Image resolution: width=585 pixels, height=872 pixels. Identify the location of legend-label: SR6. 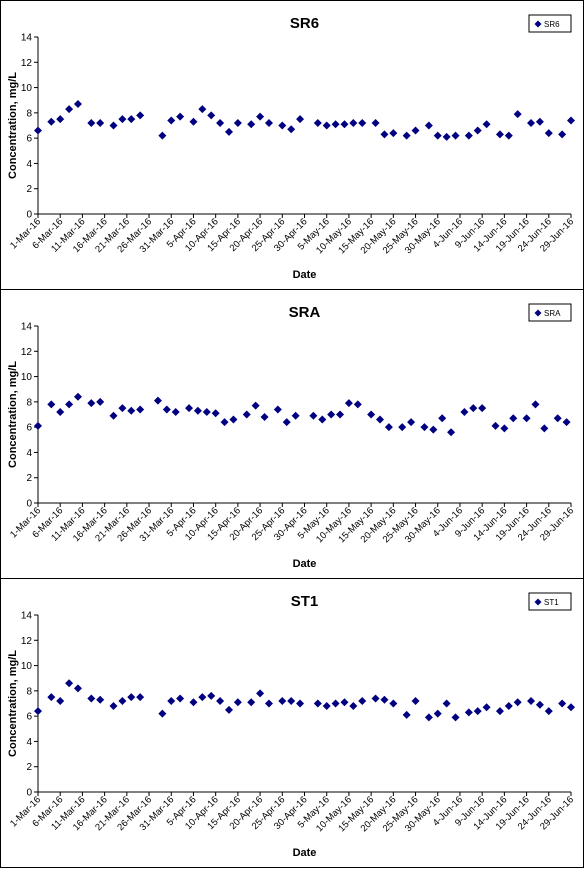
(552, 24).